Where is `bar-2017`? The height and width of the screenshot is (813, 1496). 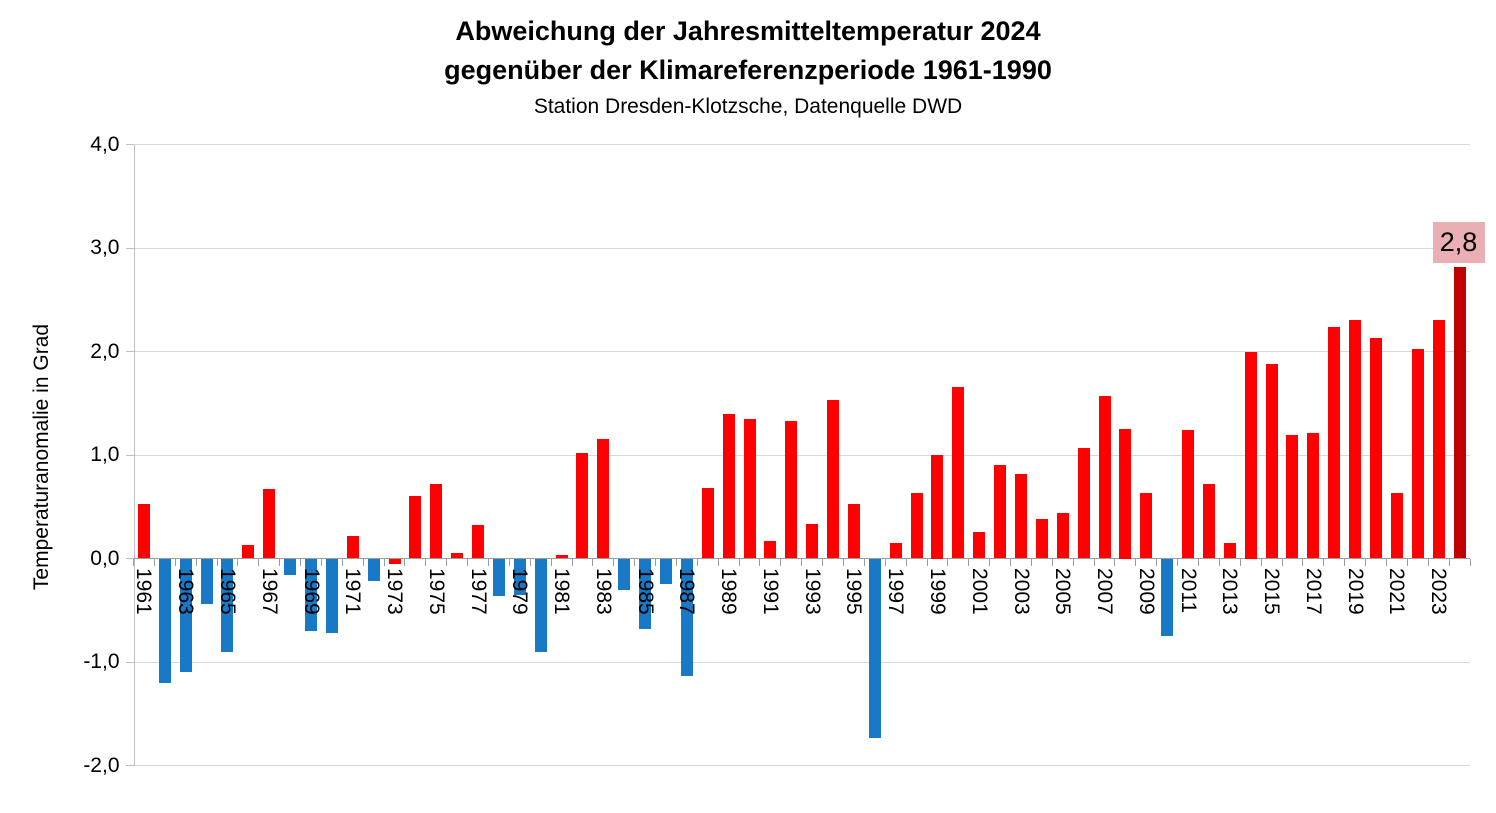 bar-2017 is located at coordinates (1313, 496).